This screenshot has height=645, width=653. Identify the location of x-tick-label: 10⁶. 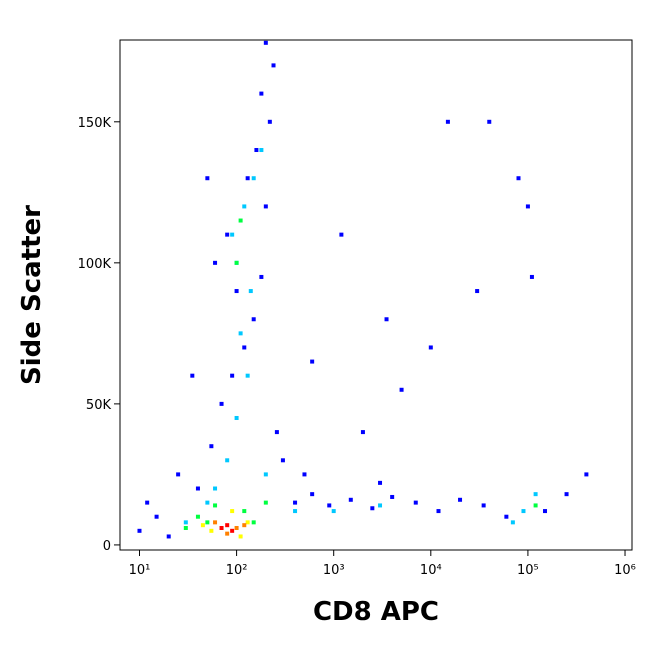
(625, 570).